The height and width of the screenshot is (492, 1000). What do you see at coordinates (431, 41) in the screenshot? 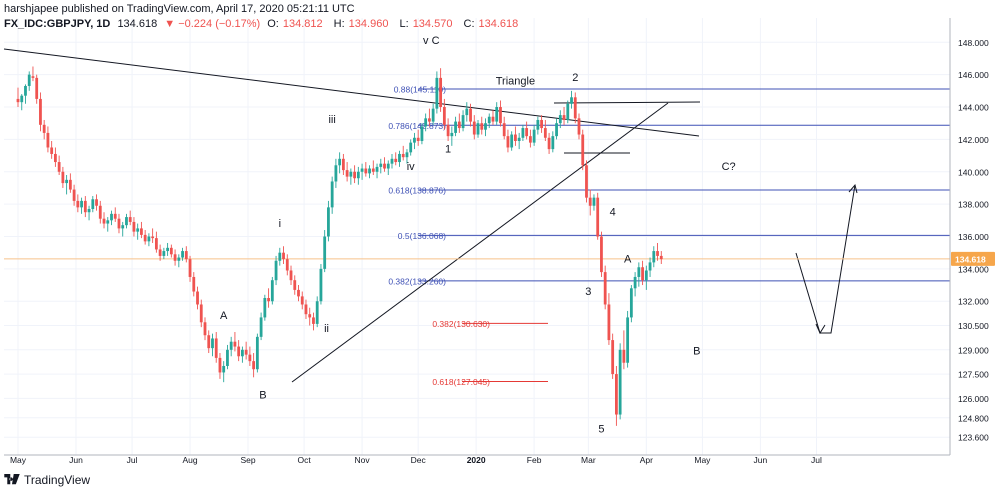
I see `wave-label: v C` at bounding box center [431, 41].